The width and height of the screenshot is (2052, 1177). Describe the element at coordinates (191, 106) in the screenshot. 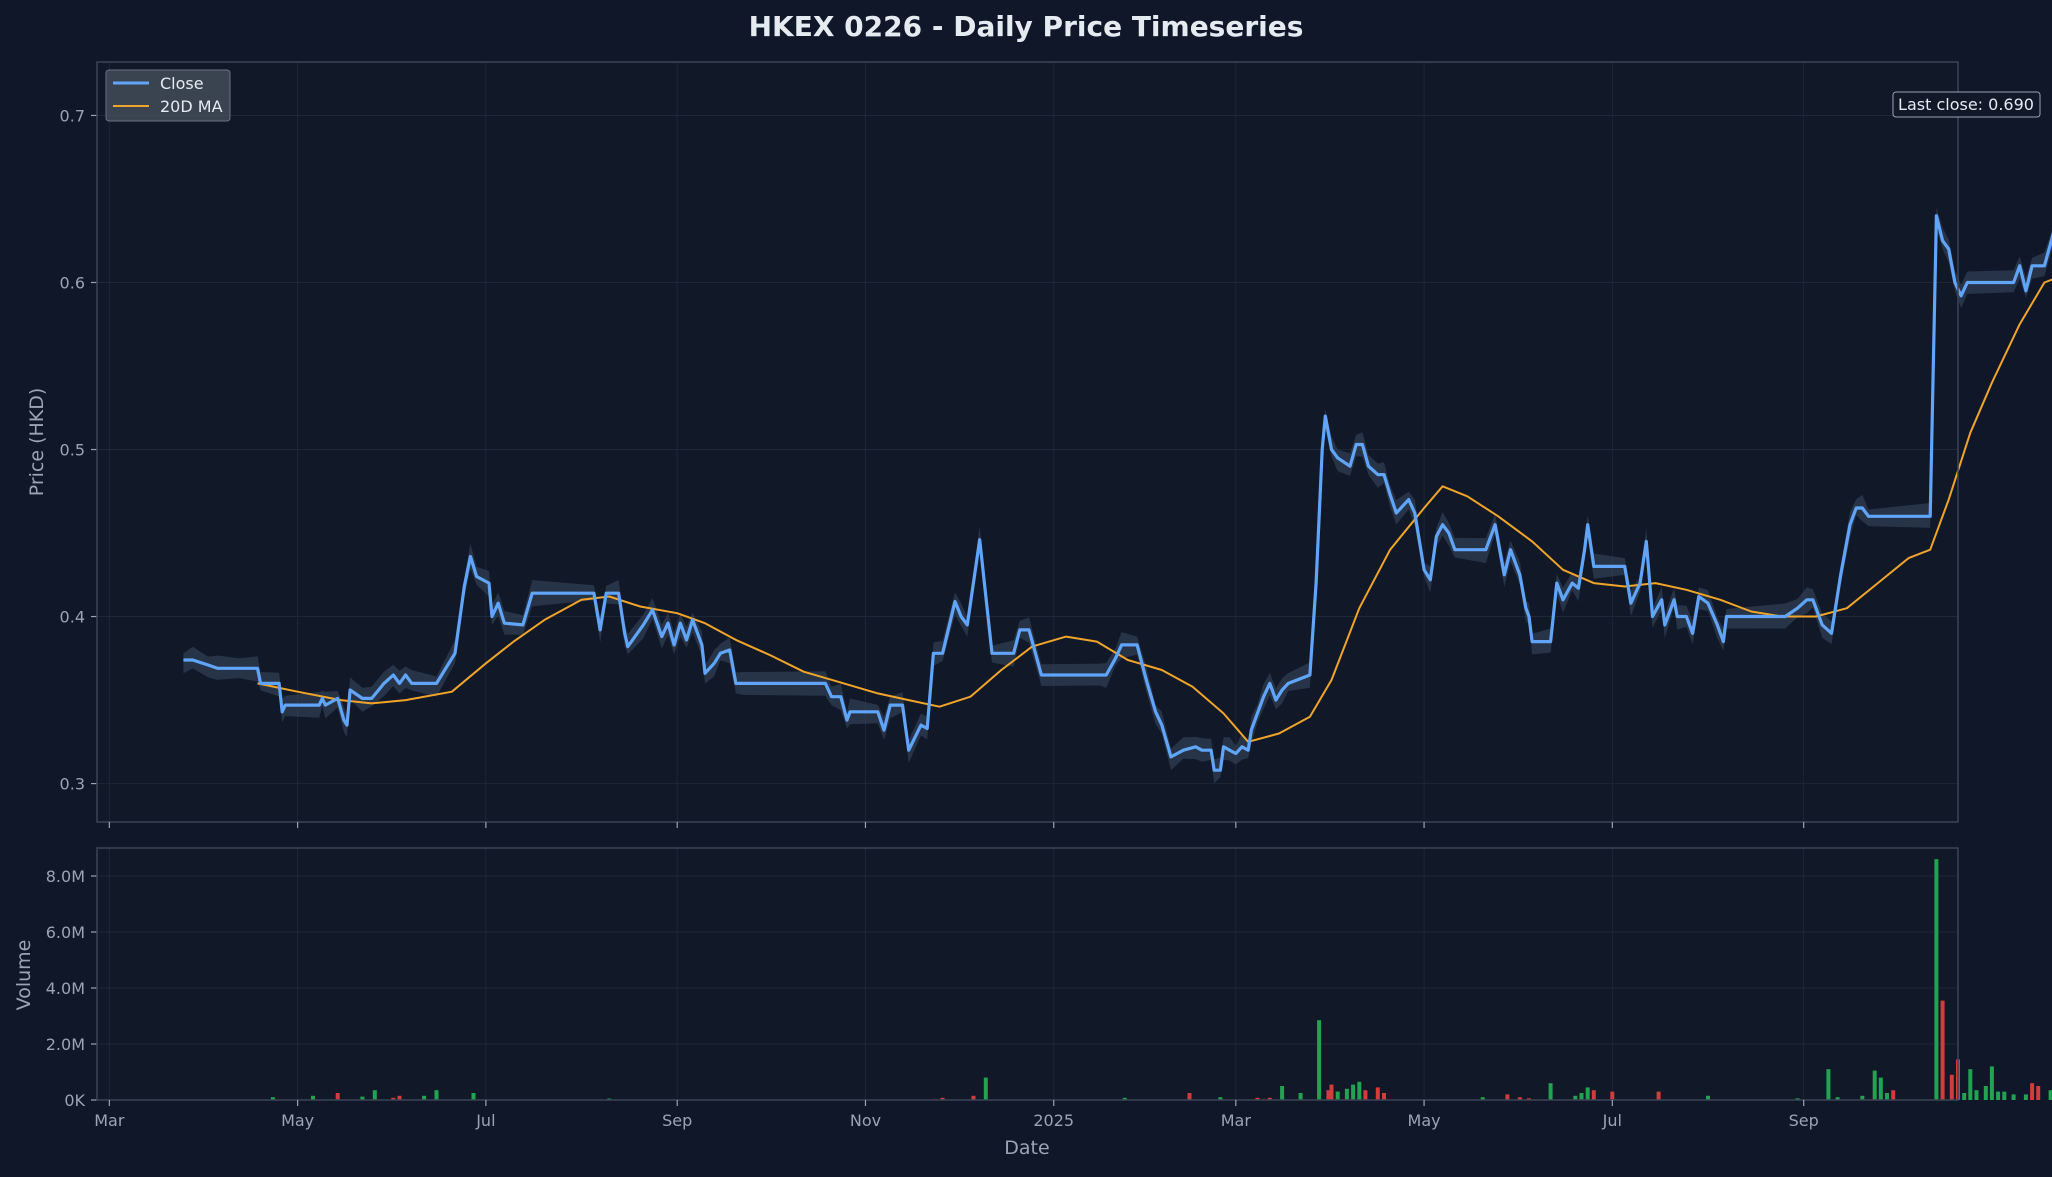

I see `legend-ma-label: 20D MA` at that location.